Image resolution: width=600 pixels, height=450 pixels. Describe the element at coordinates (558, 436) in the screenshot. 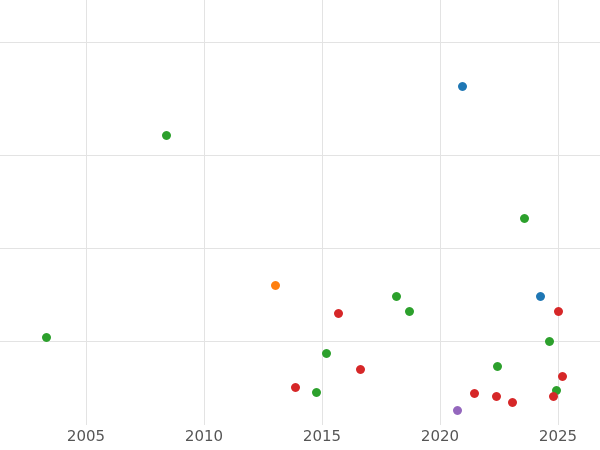

I see `x-tick-label: 2025` at that location.